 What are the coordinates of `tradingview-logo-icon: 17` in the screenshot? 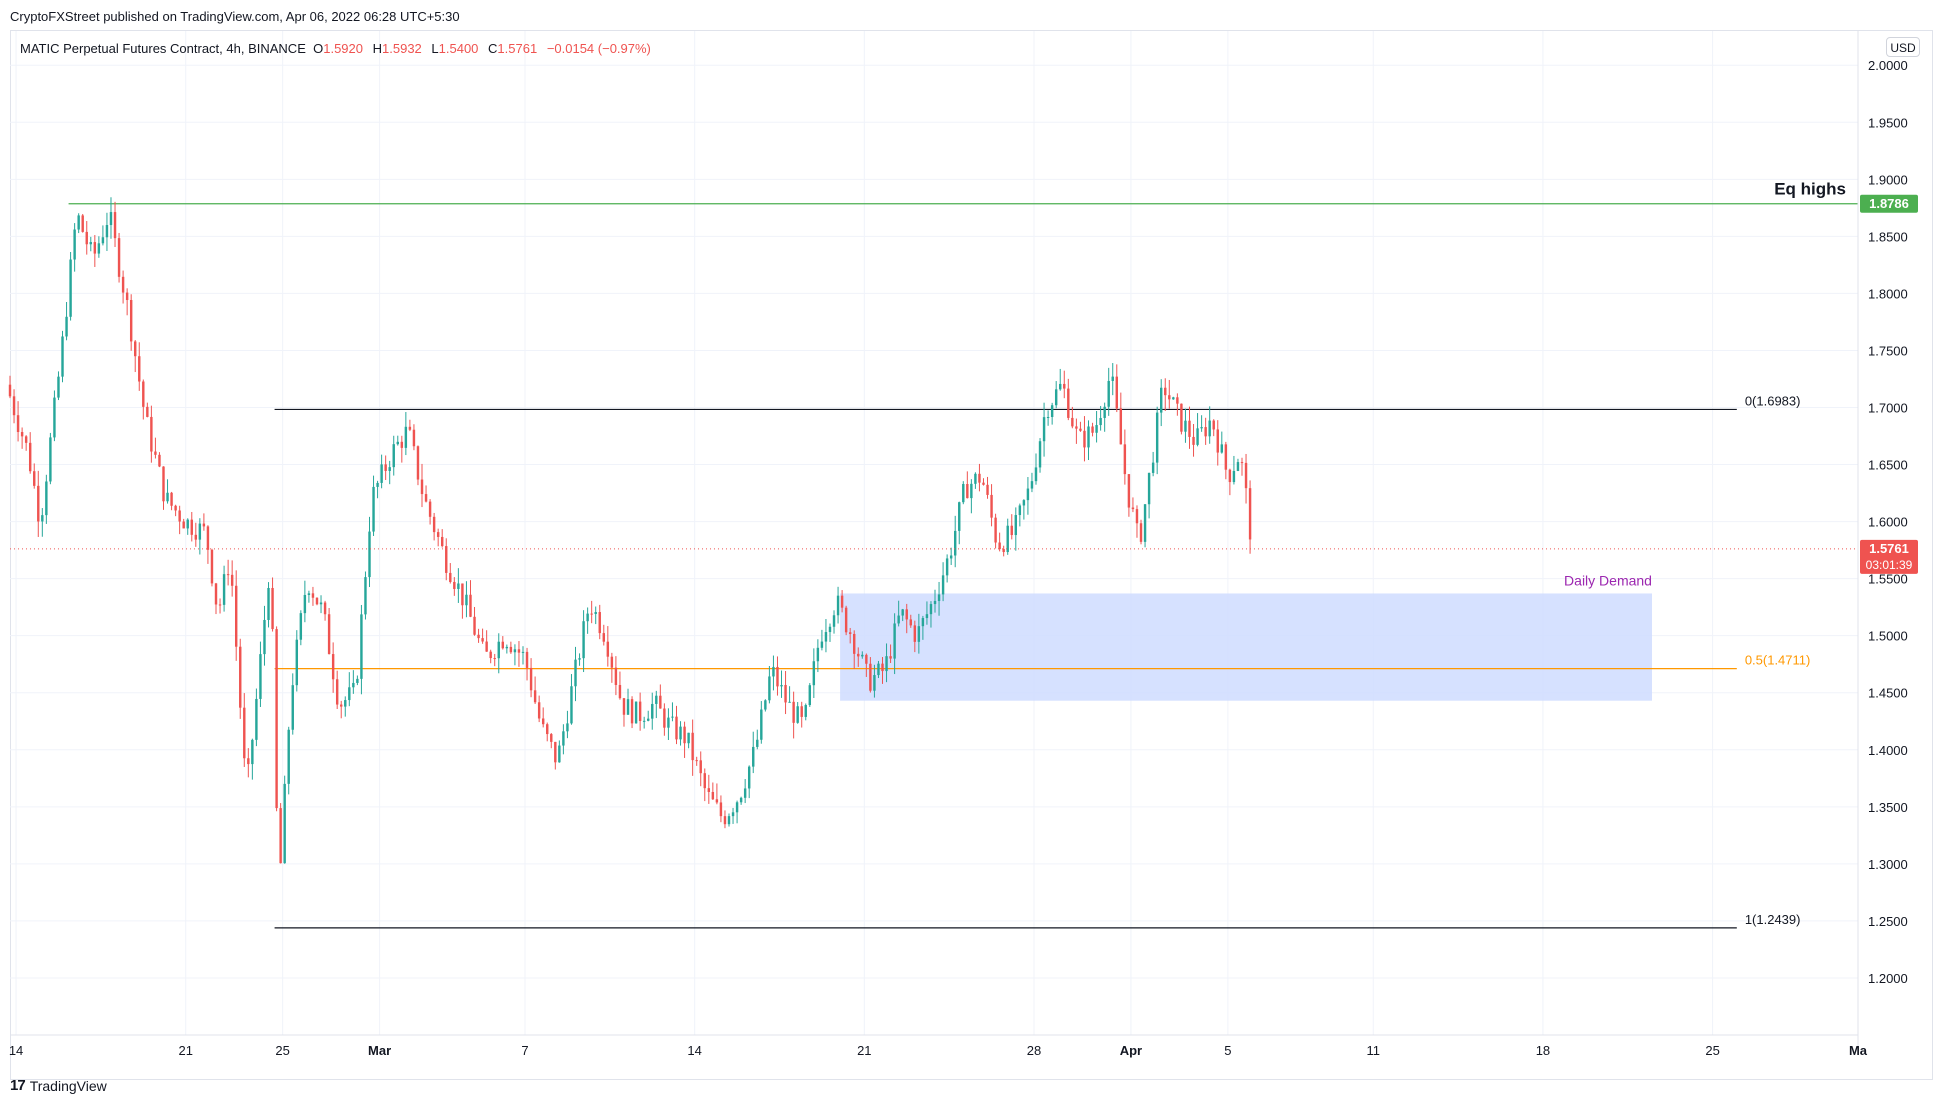 It's located at (18, 1085).